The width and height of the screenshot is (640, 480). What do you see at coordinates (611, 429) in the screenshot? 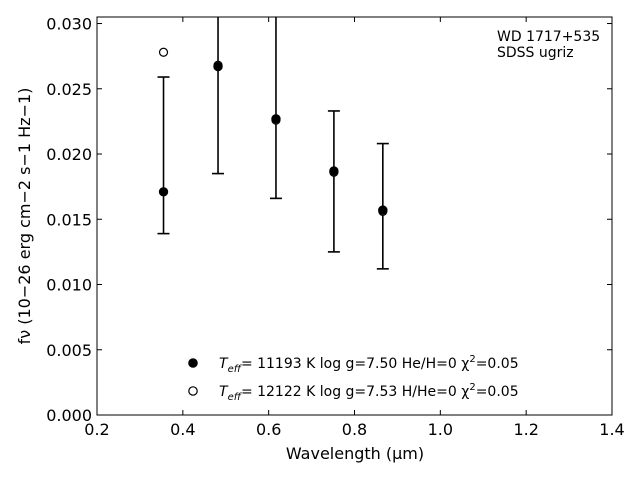
I see `x-tick-label: 1.4` at bounding box center [611, 429].